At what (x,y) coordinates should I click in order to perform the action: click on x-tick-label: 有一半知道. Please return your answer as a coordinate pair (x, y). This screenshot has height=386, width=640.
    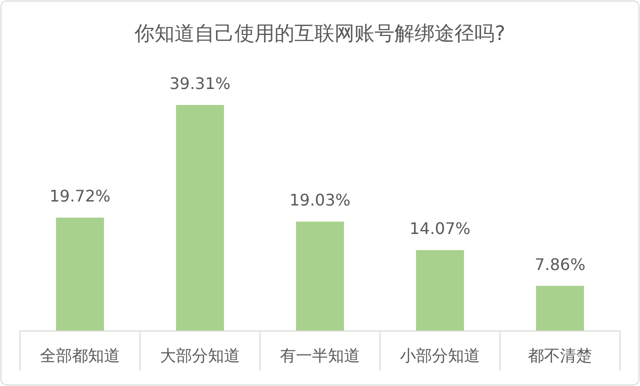
    Looking at the image, I should click on (320, 355).